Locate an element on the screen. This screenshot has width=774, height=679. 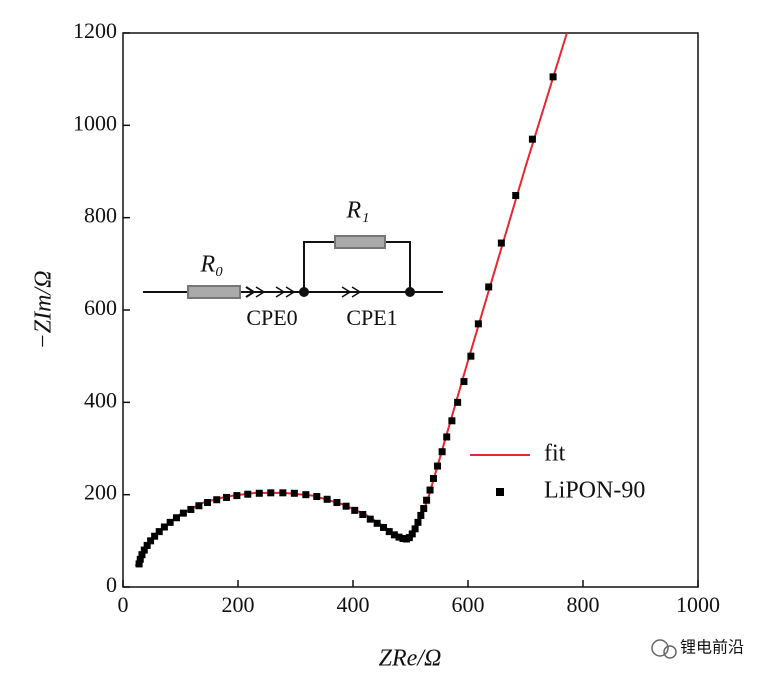
y-axis-label: −ZIm/Ω is located at coordinates (44, 310).